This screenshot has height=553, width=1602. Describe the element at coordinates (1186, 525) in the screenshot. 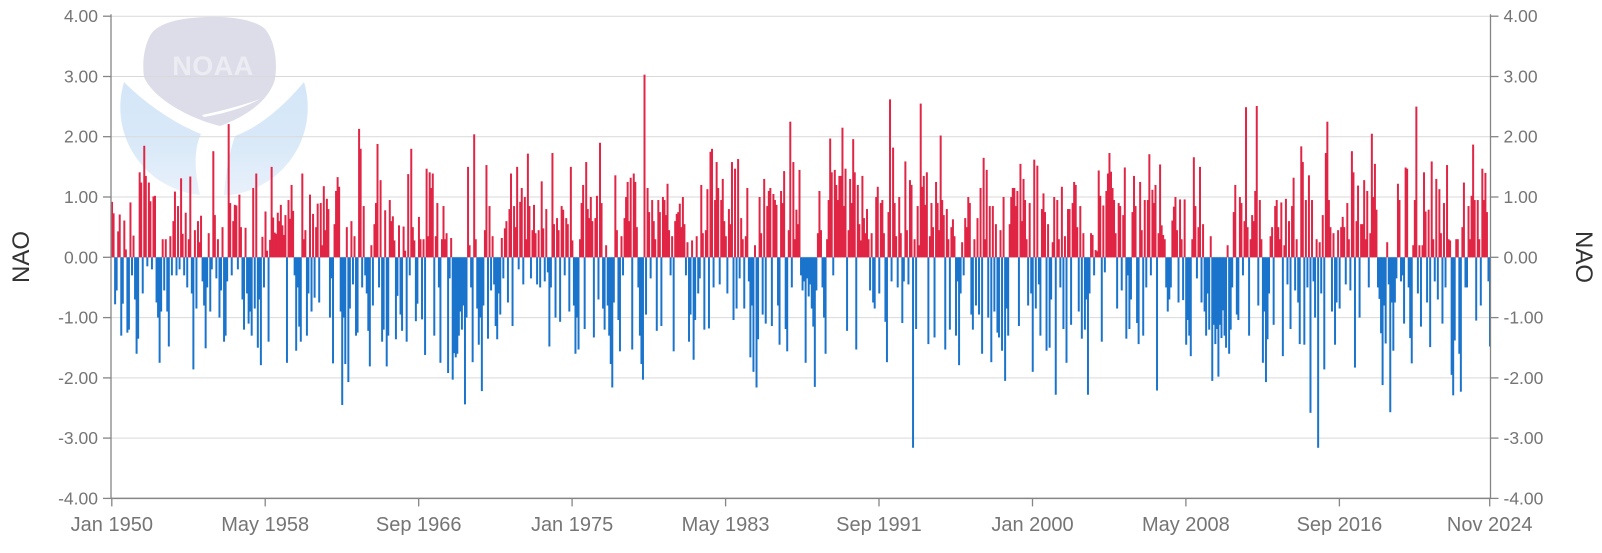

I see `svg-text: May 2008` at that location.